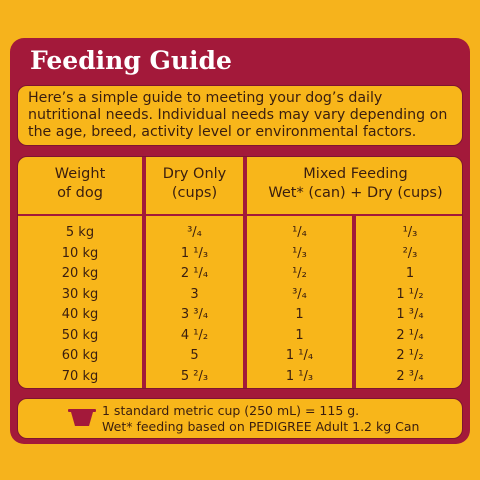  What do you see at coordinates (299, 273) in the screenshot?
I see `cell-wet: ¹/₂` at bounding box center [299, 273].